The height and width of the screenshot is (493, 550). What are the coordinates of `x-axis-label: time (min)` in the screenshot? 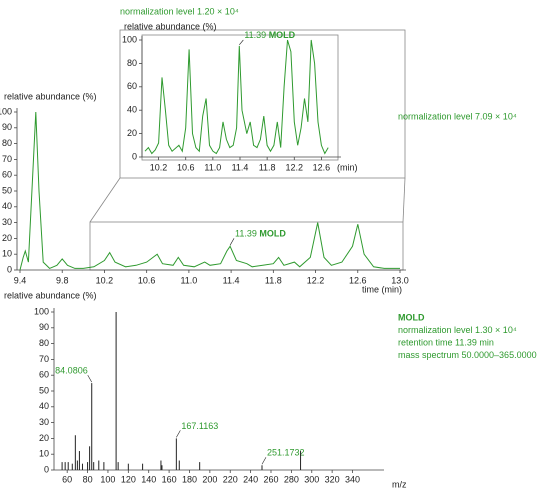 It's located at (382, 289).